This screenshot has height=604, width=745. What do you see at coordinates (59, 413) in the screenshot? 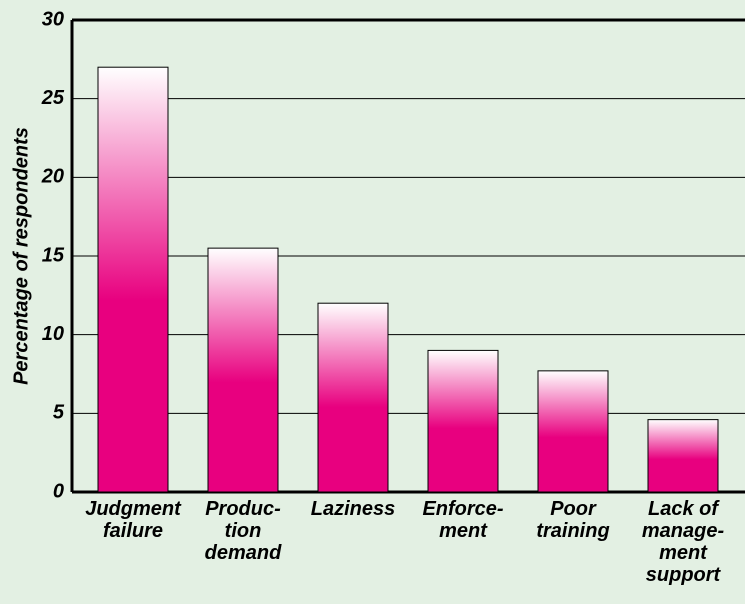
I see `y-tick-label: 5` at bounding box center [59, 413].